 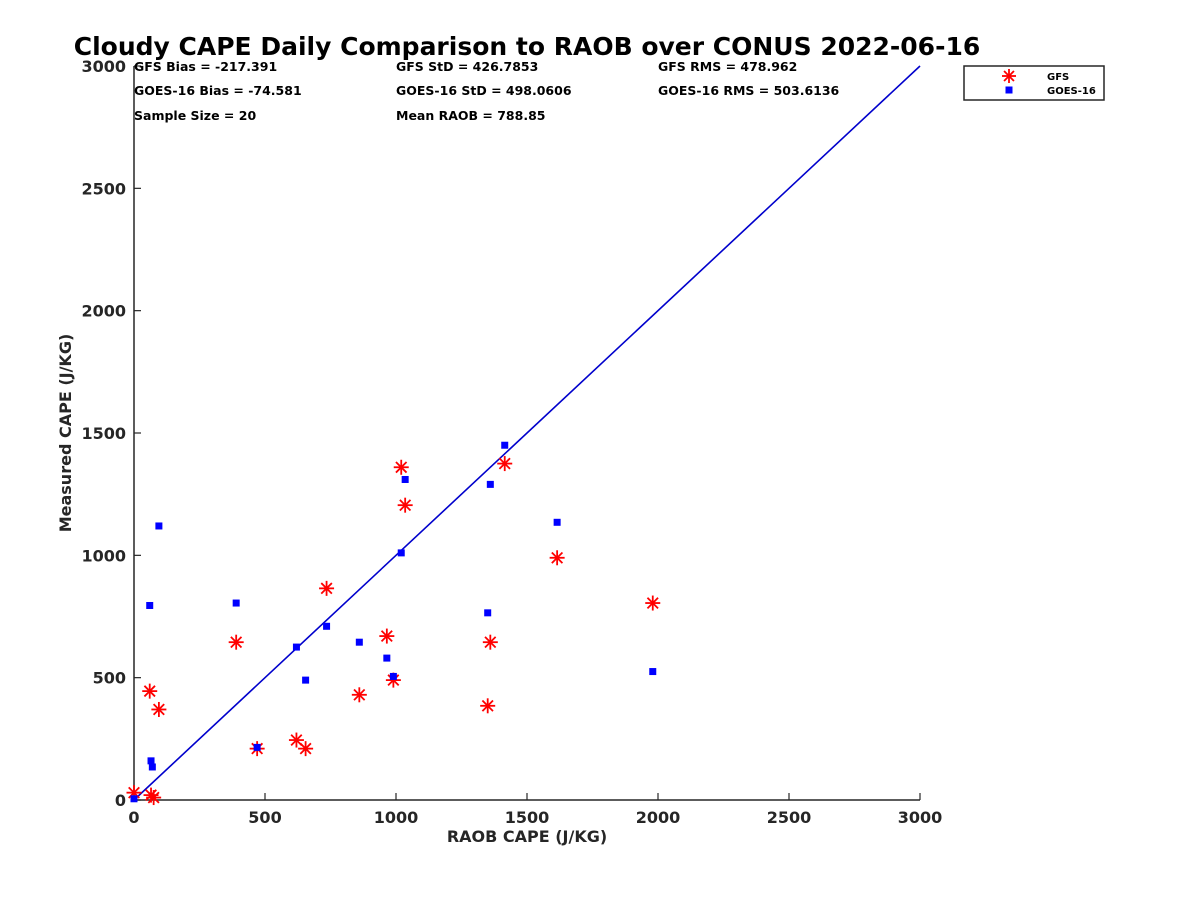 I want to click on y-tick-label: 3000, so click(x=103, y=66).